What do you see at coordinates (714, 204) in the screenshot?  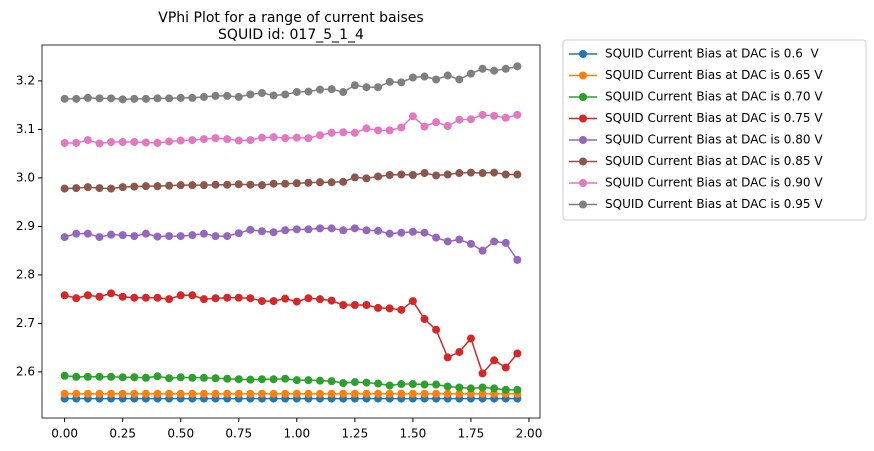 I see `legend-label: SQUID Current Bias at DAC is 0.95 V` at bounding box center [714, 204].